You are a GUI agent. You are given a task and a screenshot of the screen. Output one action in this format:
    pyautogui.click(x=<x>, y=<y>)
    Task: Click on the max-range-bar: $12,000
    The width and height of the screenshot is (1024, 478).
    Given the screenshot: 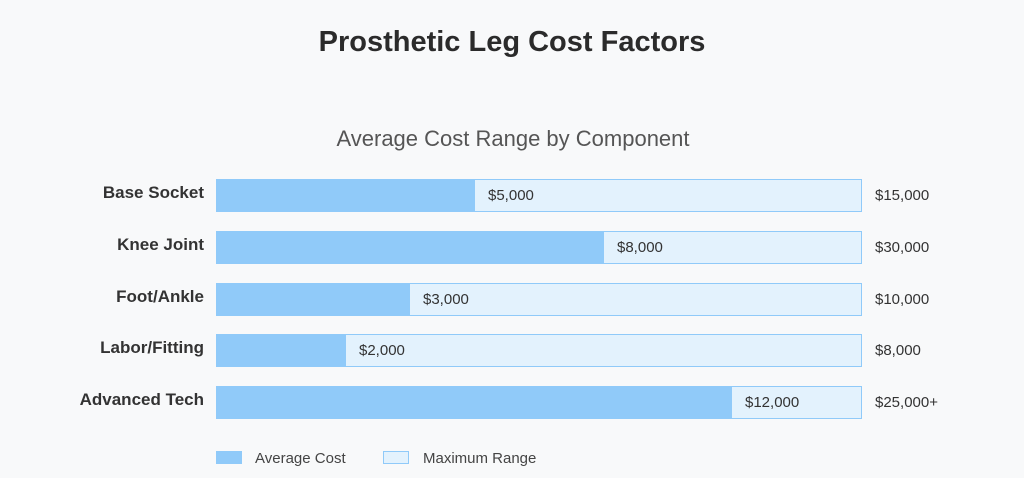 What is the action you would take?
    pyautogui.click(x=539, y=402)
    